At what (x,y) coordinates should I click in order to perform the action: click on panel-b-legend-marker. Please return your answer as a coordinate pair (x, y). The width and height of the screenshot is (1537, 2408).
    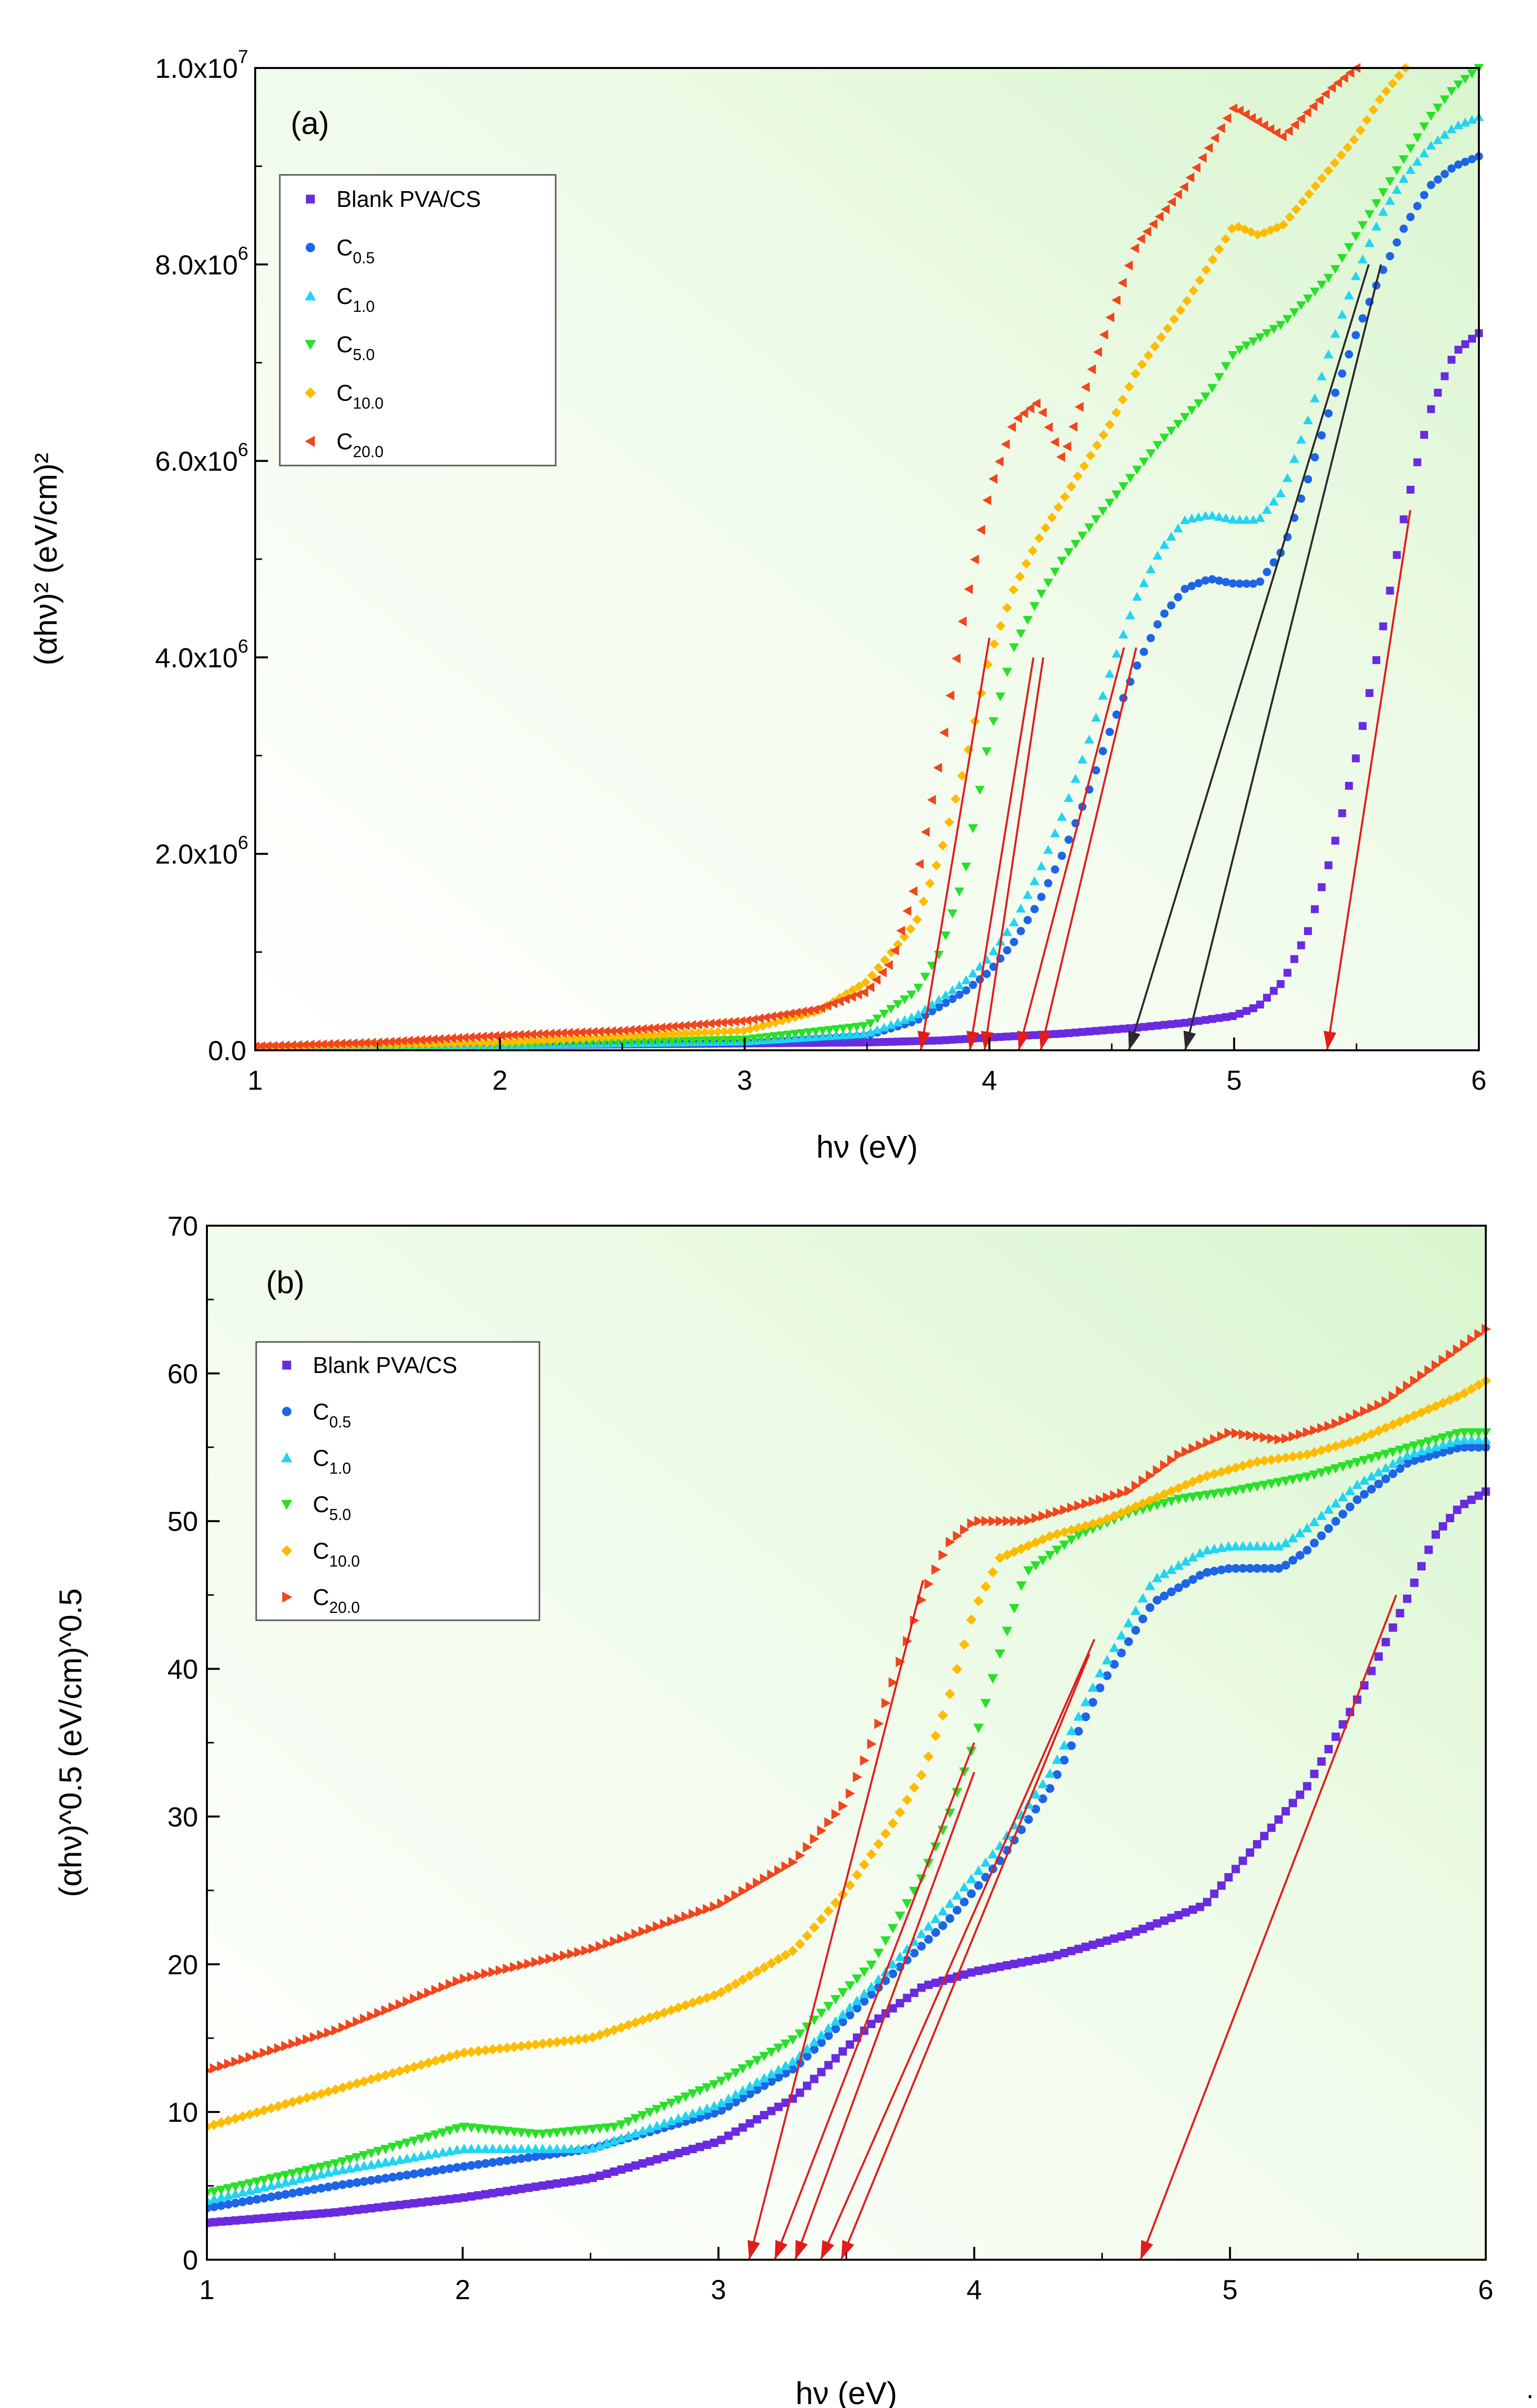
    Looking at the image, I should click on (287, 1550).